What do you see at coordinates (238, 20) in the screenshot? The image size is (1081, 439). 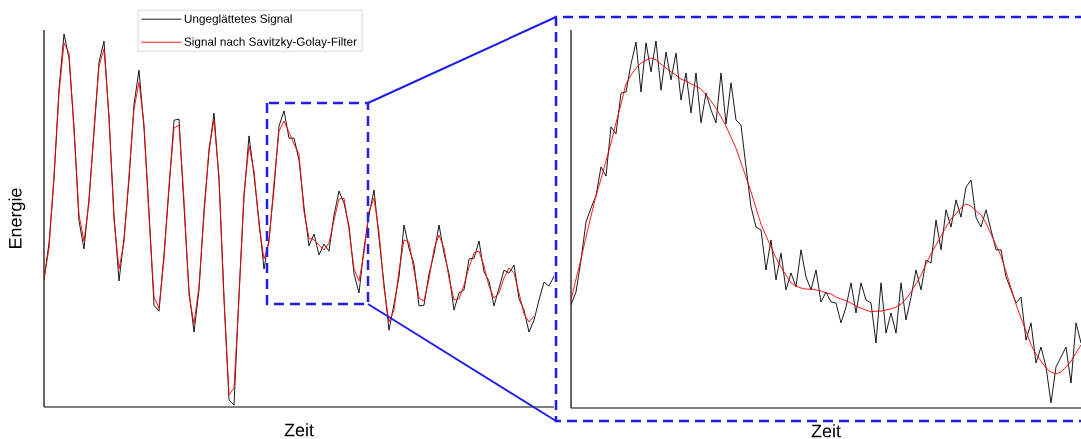 I see `legend-label: Ungeglättetes Signal` at bounding box center [238, 20].